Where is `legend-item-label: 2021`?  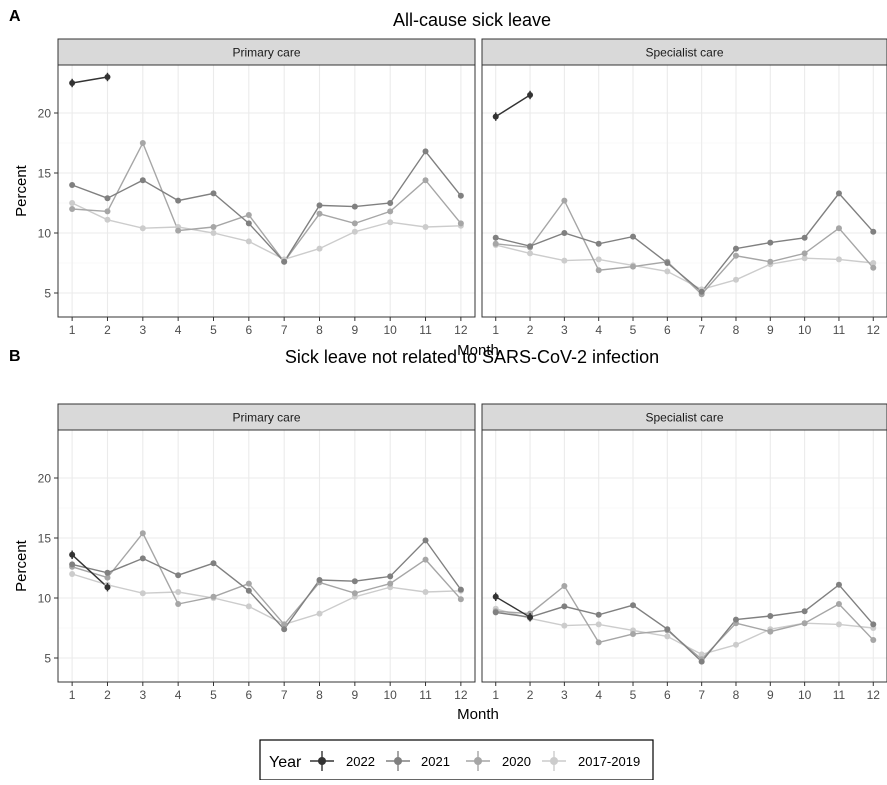
legend-item-label: 2021 is located at coordinates (435, 761).